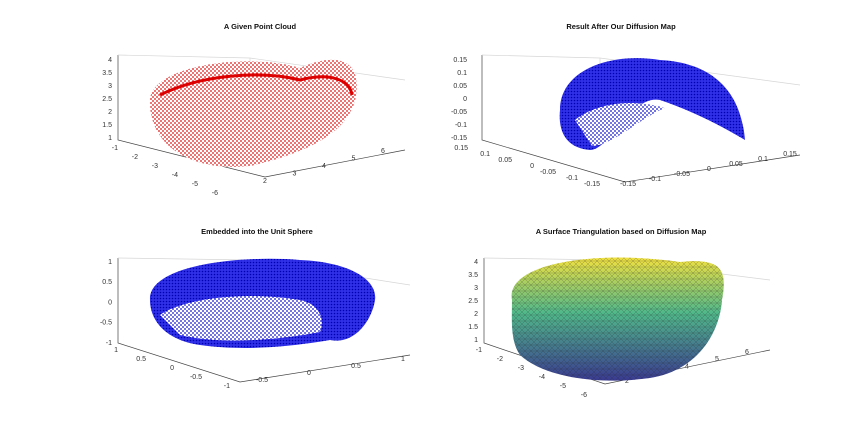  What do you see at coordinates (461, 148) in the screenshot?
I see `x-tick-label: 0.15` at bounding box center [461, 148].